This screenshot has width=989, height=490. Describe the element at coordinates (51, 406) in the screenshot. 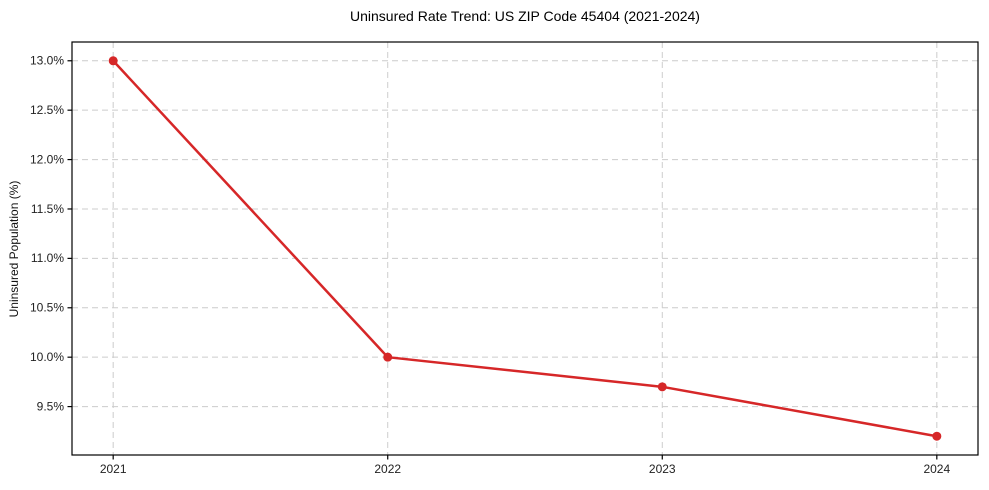

I see `y-tick-label: 9.5%` at that location.